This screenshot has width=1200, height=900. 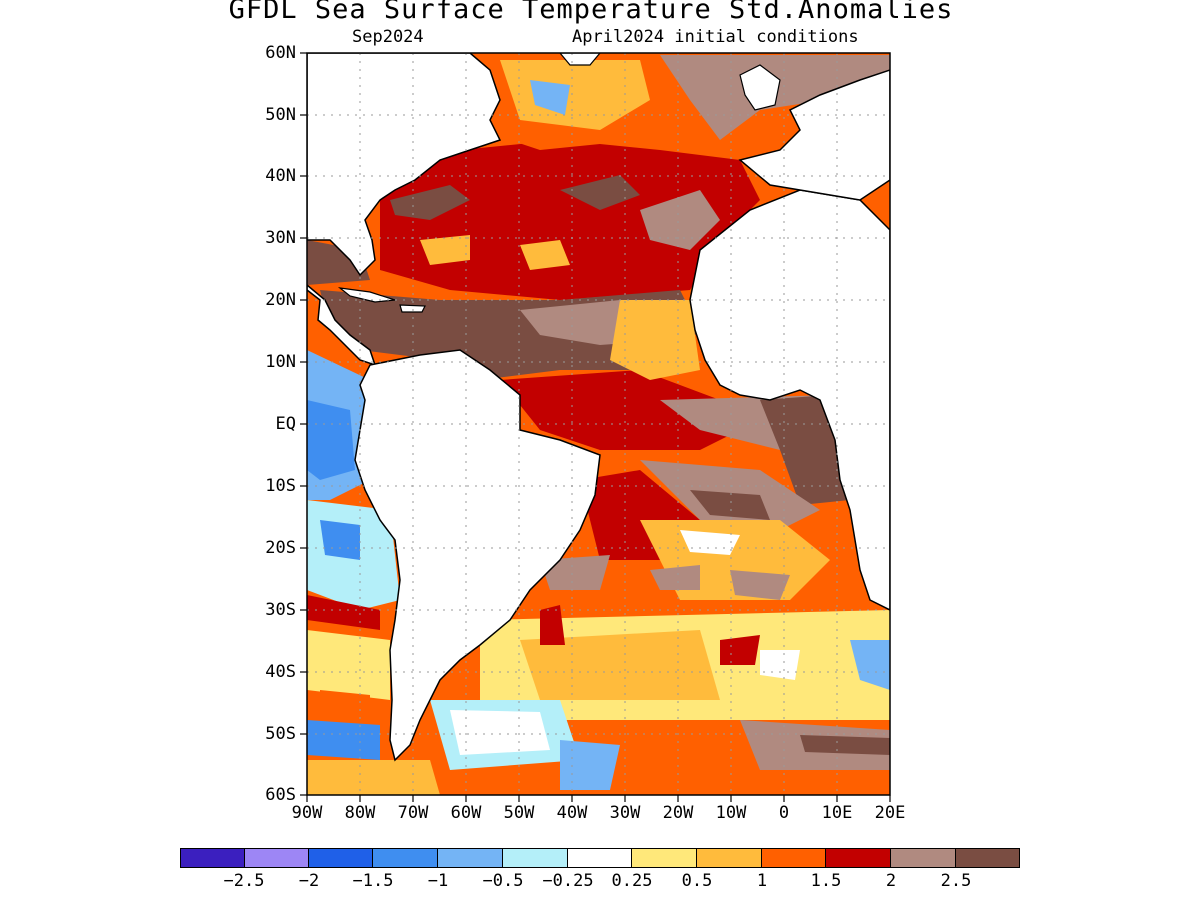 I want to click on greenland-tip, so click(x=580, y=59).